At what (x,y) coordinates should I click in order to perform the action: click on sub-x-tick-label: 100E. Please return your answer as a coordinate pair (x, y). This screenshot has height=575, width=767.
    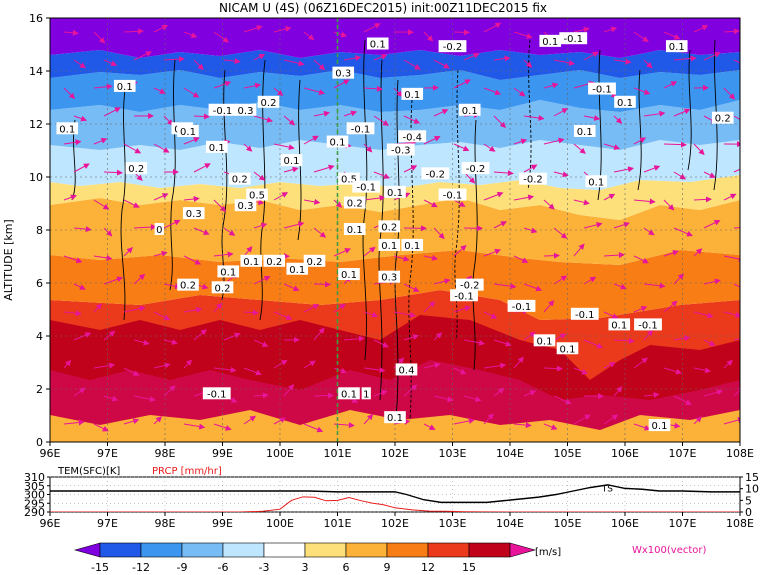
    Looking at the image, I should click on (280, 523).